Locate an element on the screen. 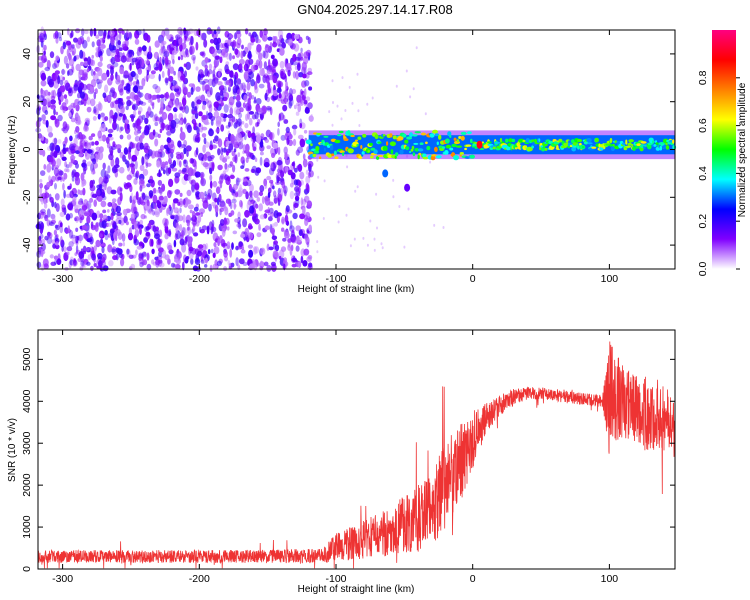 The height and width of the screenshot is (600, 750). y-tick-label: -40 is located at coordinates (27, 244).